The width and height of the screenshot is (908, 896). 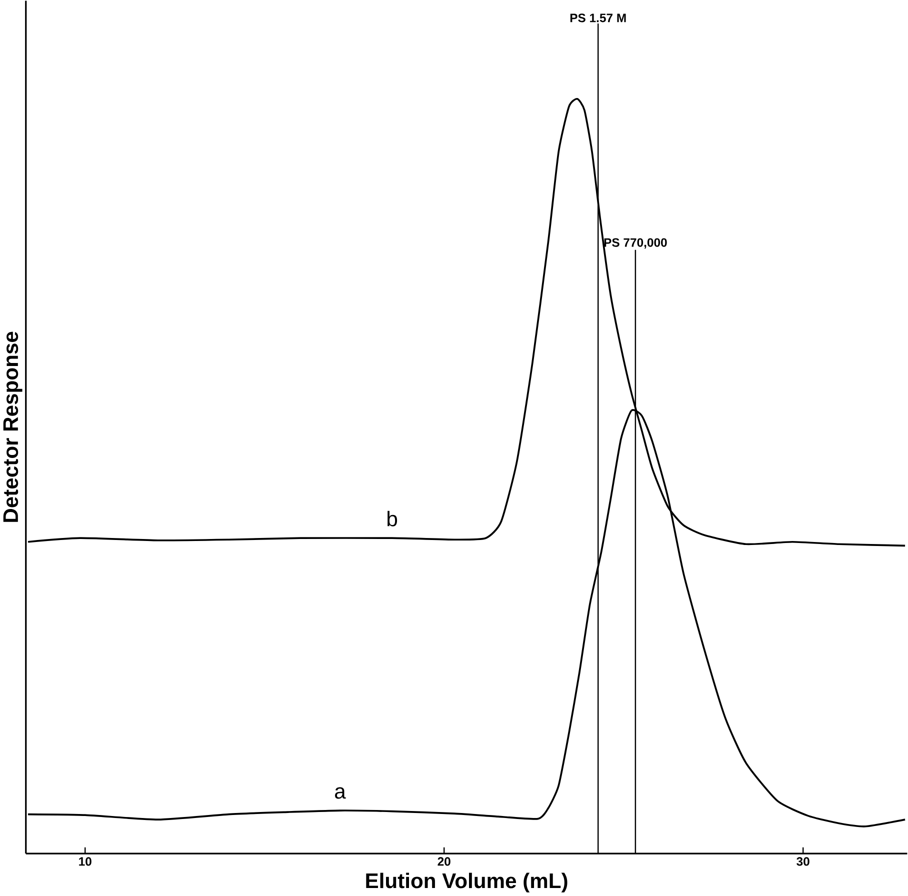 What do you see at coordinates (598, 18) in the screenshot?
I see `ref-line-label: PS 1.57 M` at bounding box center [598, 18].